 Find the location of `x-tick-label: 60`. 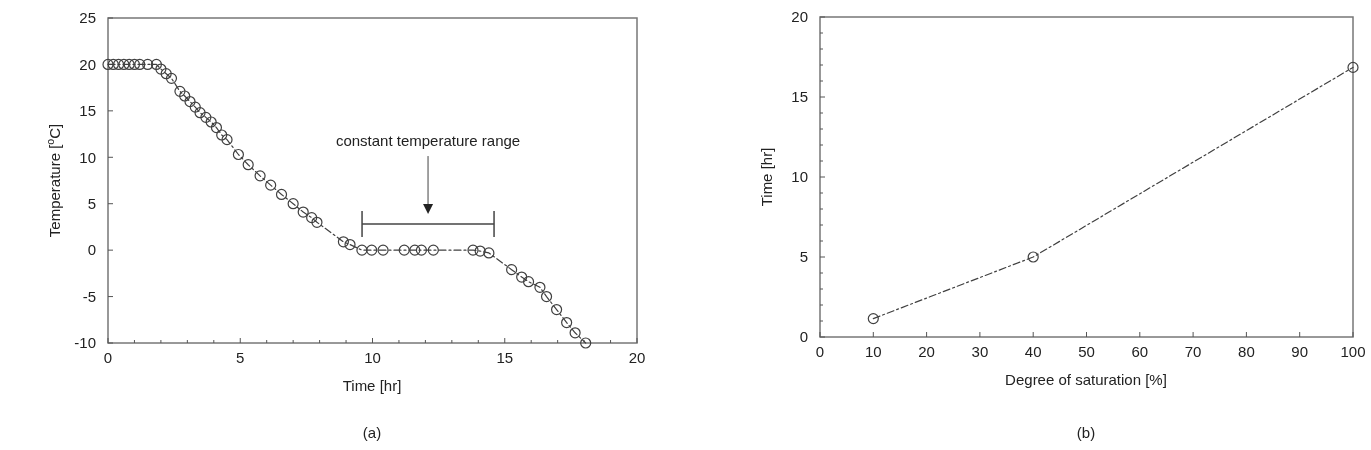

x-tick-label: 60 is located at coordinates (1140, 351).